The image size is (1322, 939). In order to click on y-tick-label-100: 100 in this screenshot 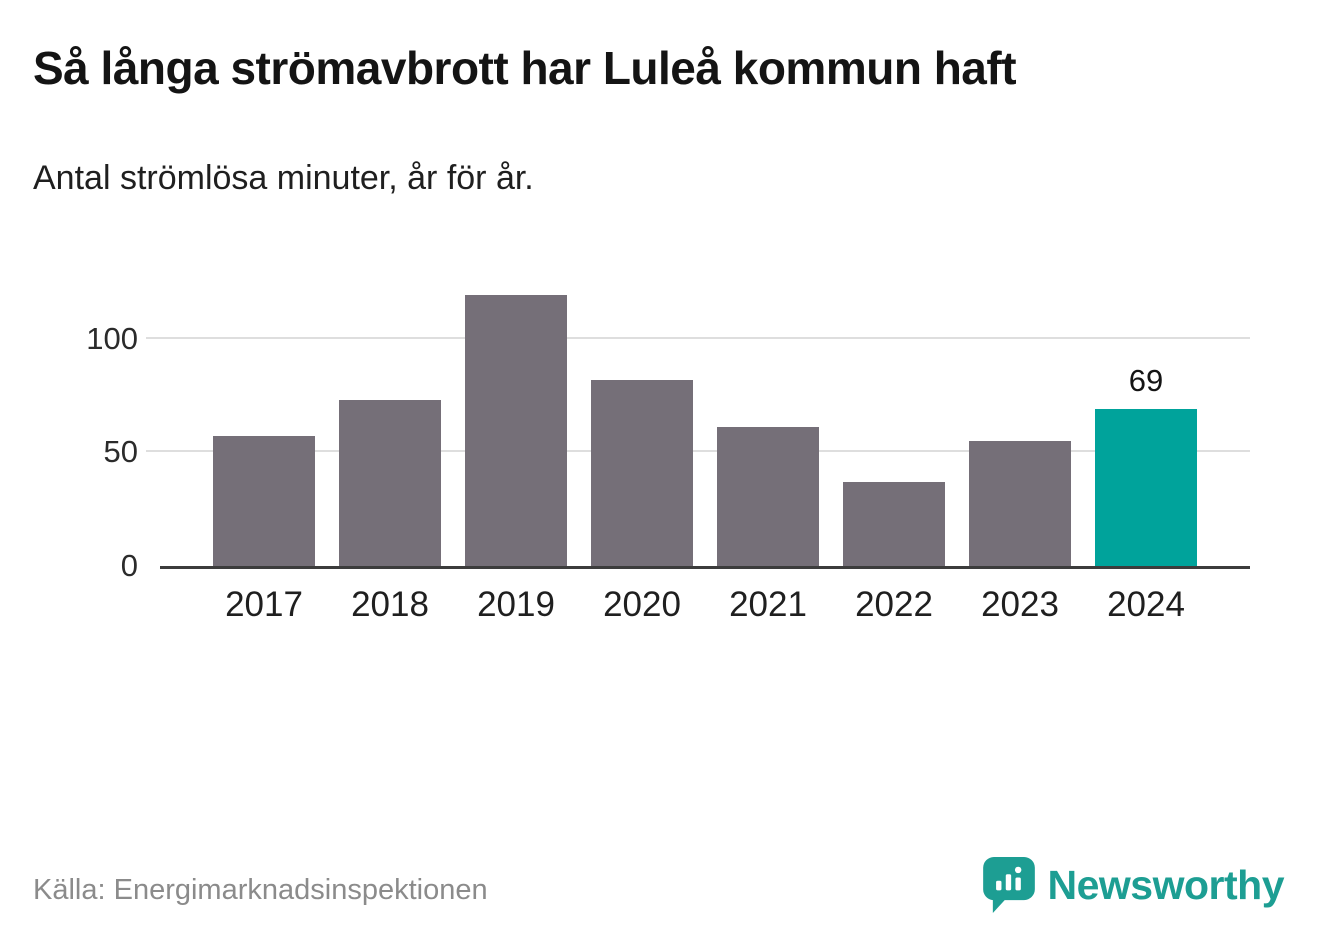, I will do `click(112, 338)`.